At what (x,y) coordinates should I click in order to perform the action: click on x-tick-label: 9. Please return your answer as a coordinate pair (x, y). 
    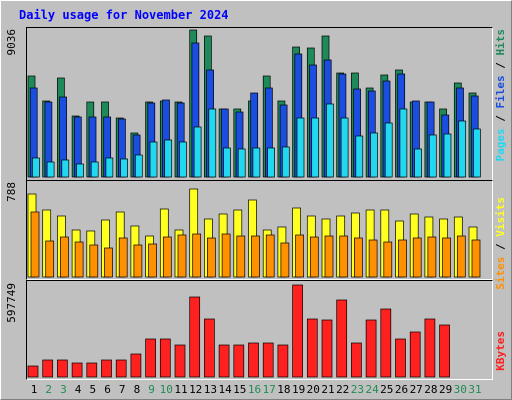
    Looking at the image, I should click on (151, 389).